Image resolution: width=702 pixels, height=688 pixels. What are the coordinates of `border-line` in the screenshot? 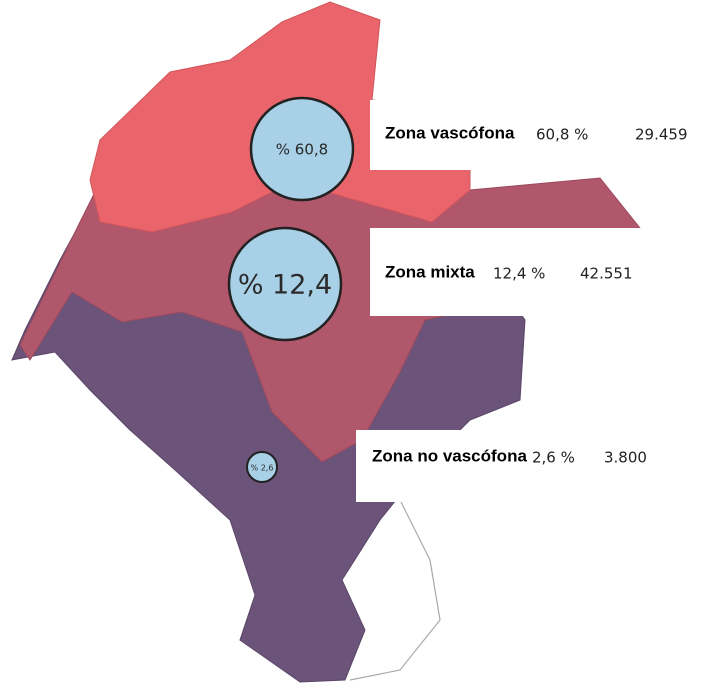 It's located at (395, 590).